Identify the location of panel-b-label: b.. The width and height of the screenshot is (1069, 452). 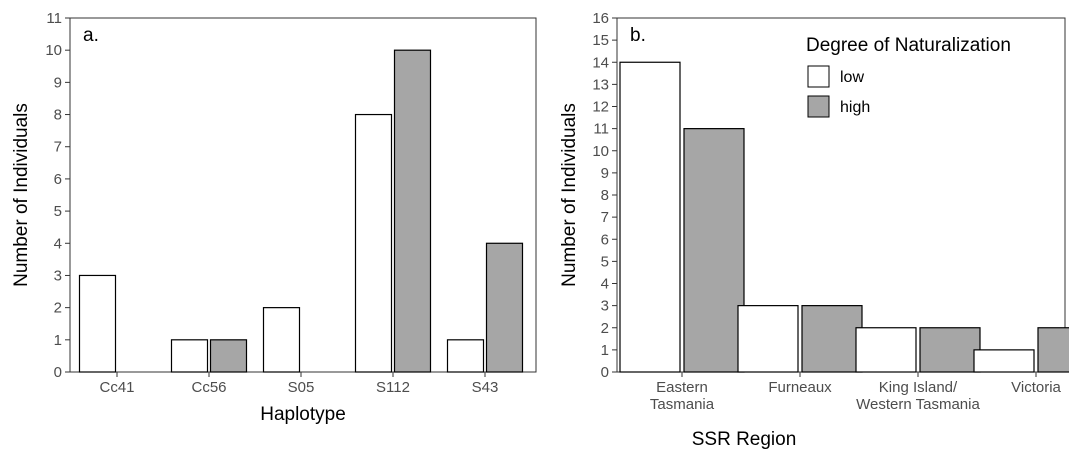
(638, 35).